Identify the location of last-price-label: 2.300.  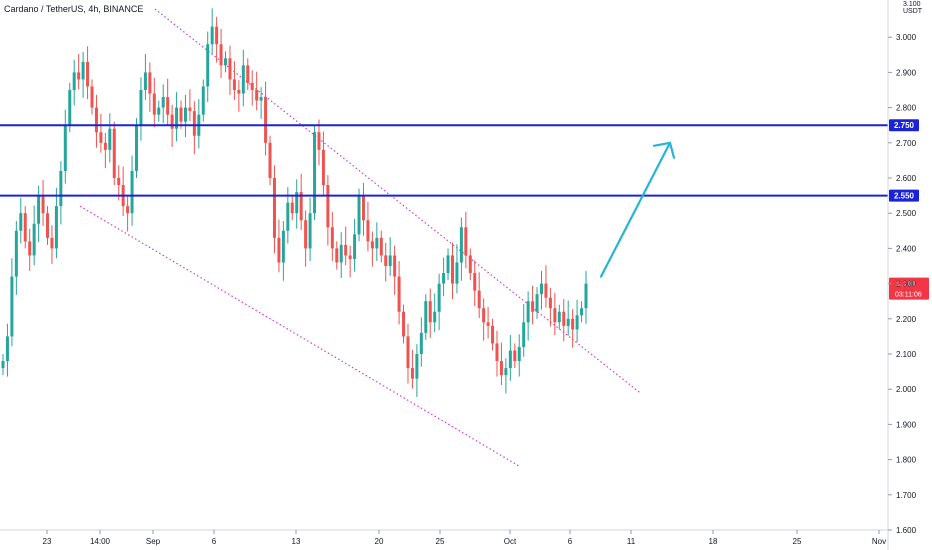
(906, 284).